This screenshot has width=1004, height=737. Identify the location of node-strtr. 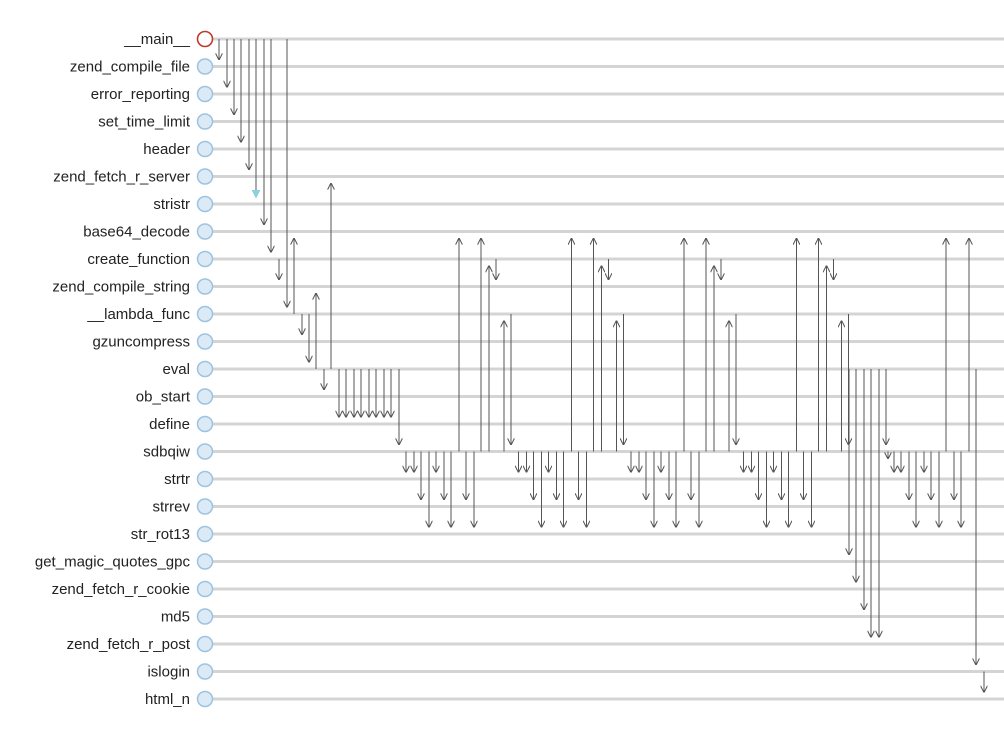
(205, 479).